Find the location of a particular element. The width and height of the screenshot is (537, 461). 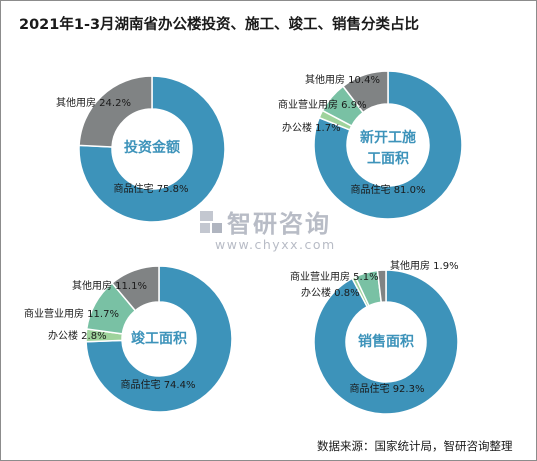

completion-slice-label-3: 其他用房 11.1% is located at coordinates (109, 285).